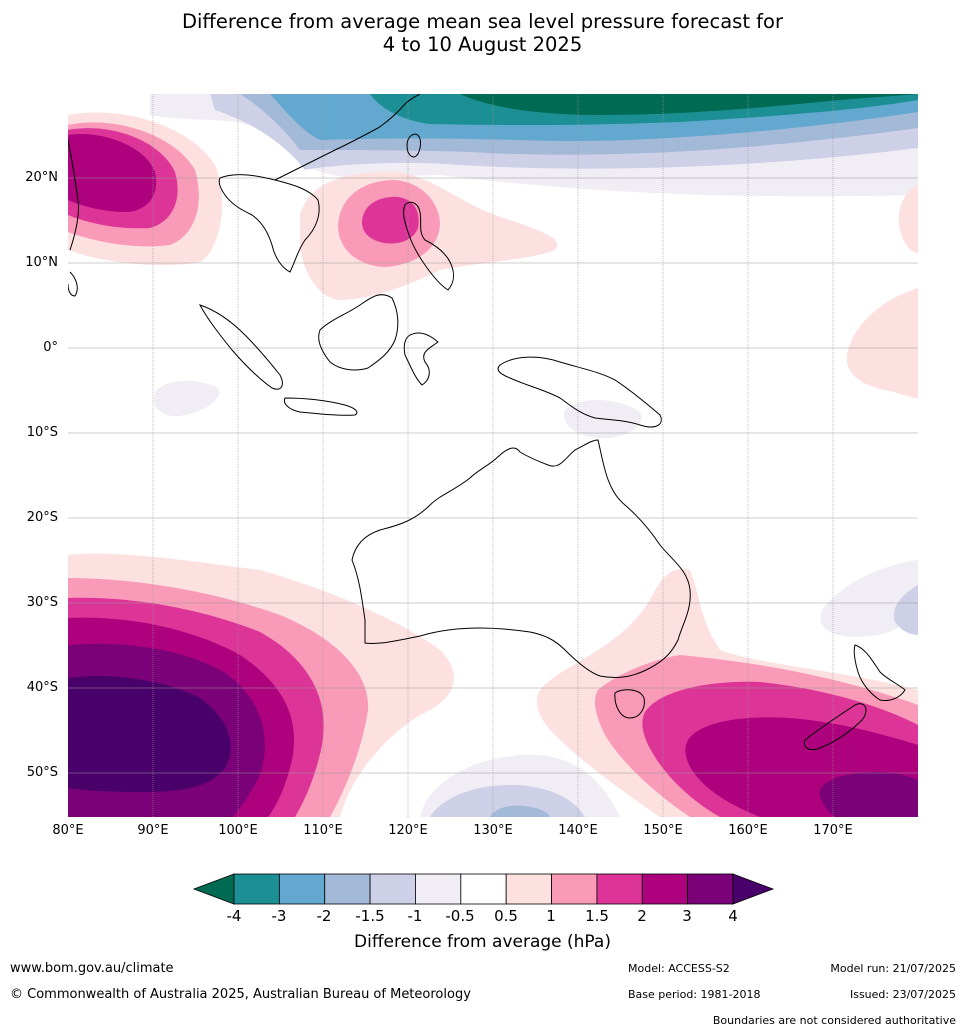  I want to click on colorbar-label: Difference from average (hPa), so click(482, 942).